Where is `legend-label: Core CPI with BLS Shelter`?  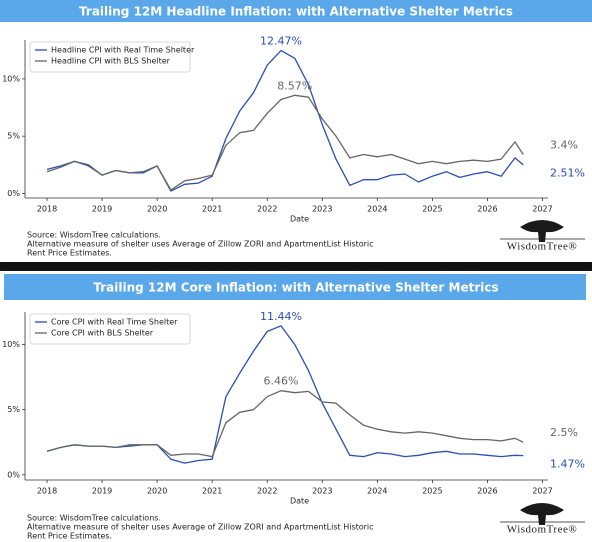
legend-label: Core CPI with BLS Shelter is located at coordinates (102, 333).